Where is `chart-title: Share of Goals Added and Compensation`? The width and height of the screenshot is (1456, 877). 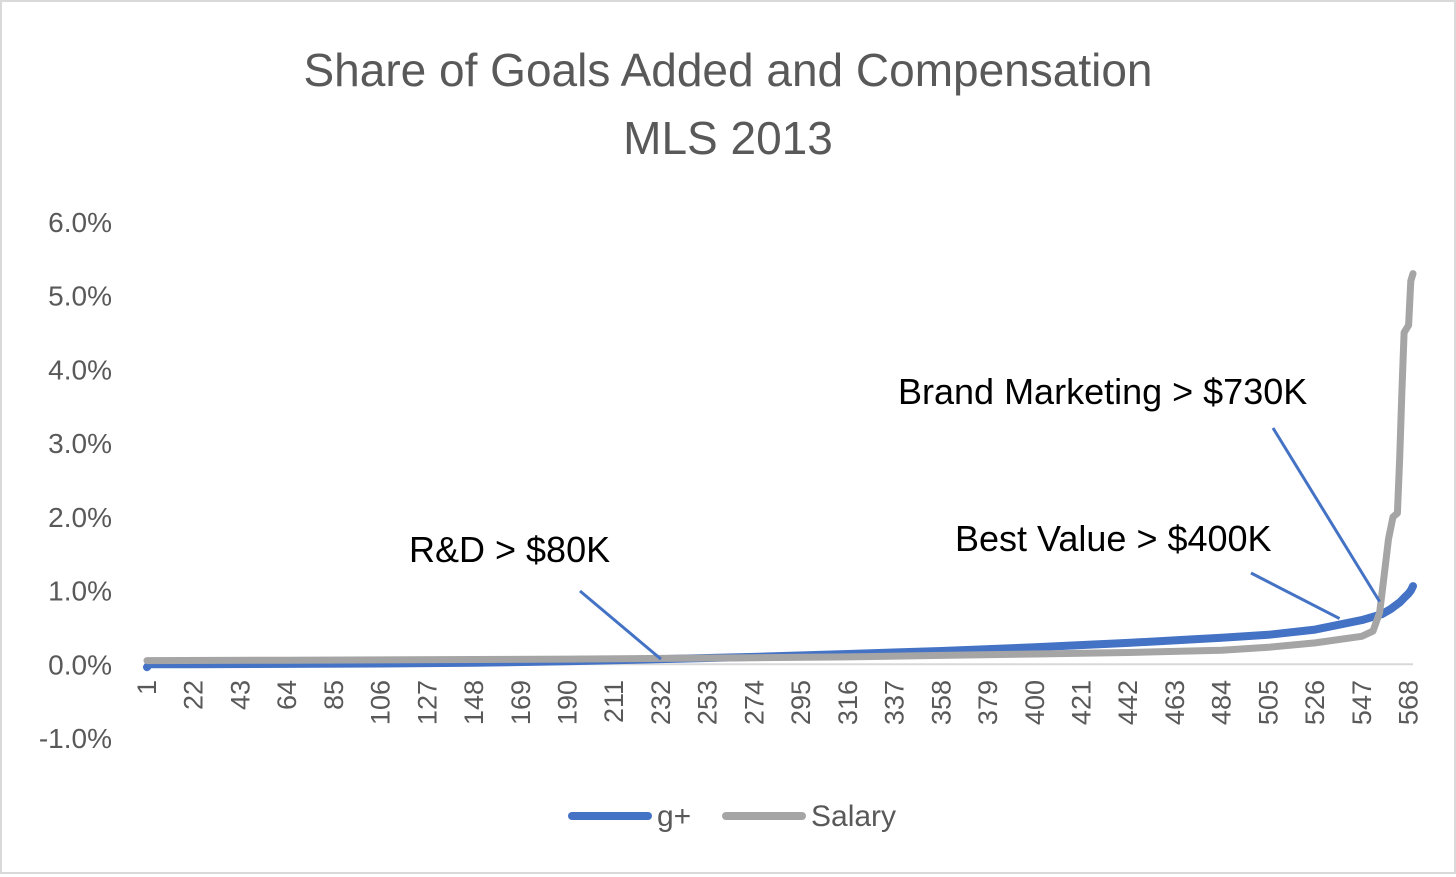
chart-title: Share of Goals Added and Compensation is located at coordinates (727, 70).